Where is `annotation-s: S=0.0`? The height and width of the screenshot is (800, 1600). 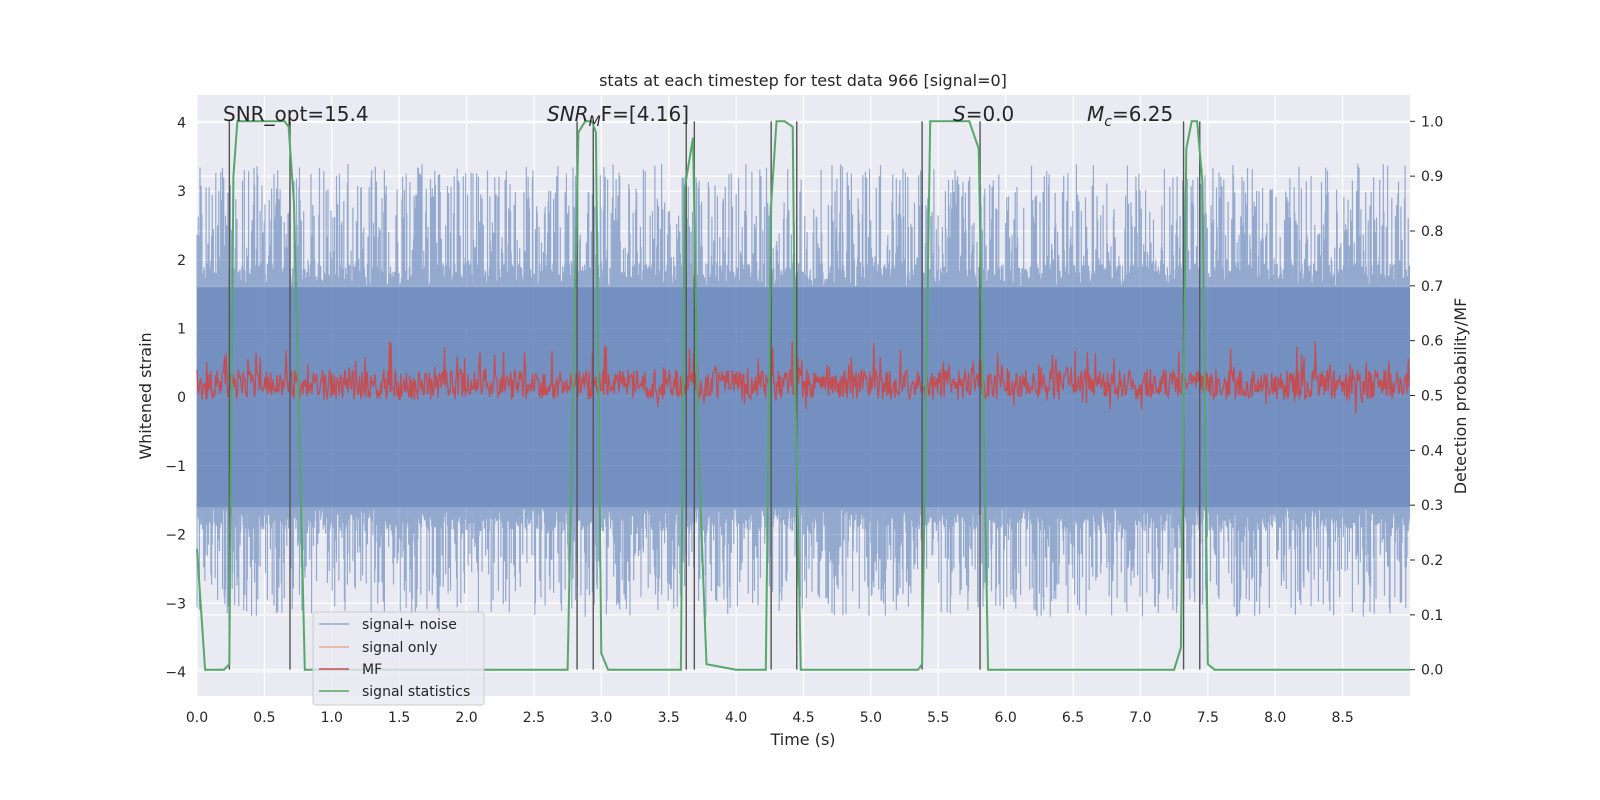
annotation-s: S=0.0 is located at coordinates (983, 114).